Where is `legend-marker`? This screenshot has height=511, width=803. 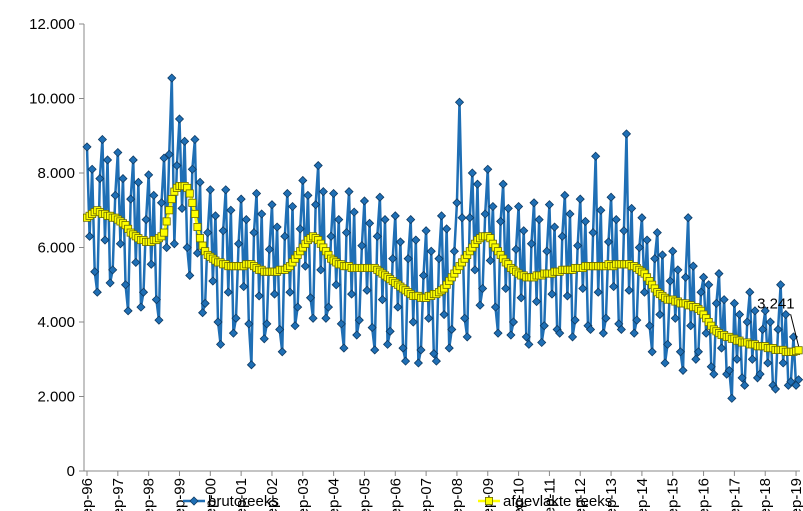 legend-marker is located at coordinates (488, 500).